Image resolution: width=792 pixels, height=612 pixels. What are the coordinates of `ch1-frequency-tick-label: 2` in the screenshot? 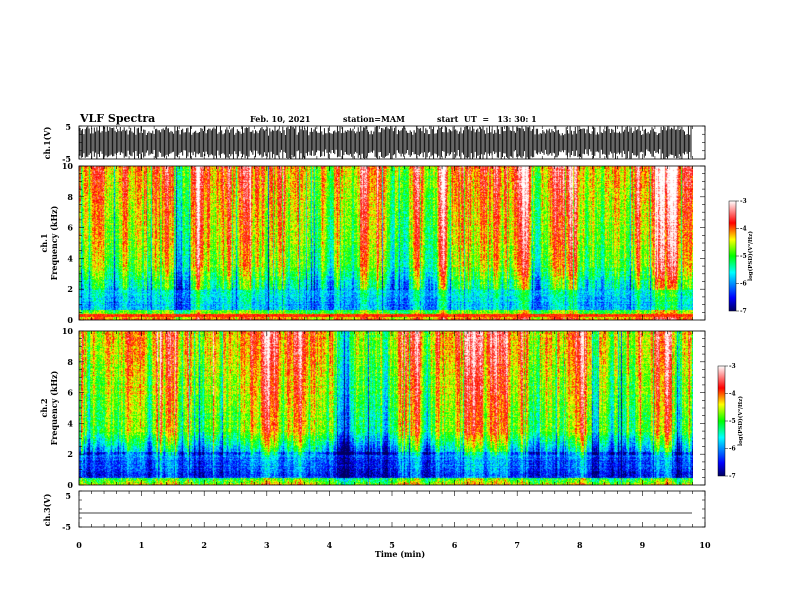 It's located at (70, 289).